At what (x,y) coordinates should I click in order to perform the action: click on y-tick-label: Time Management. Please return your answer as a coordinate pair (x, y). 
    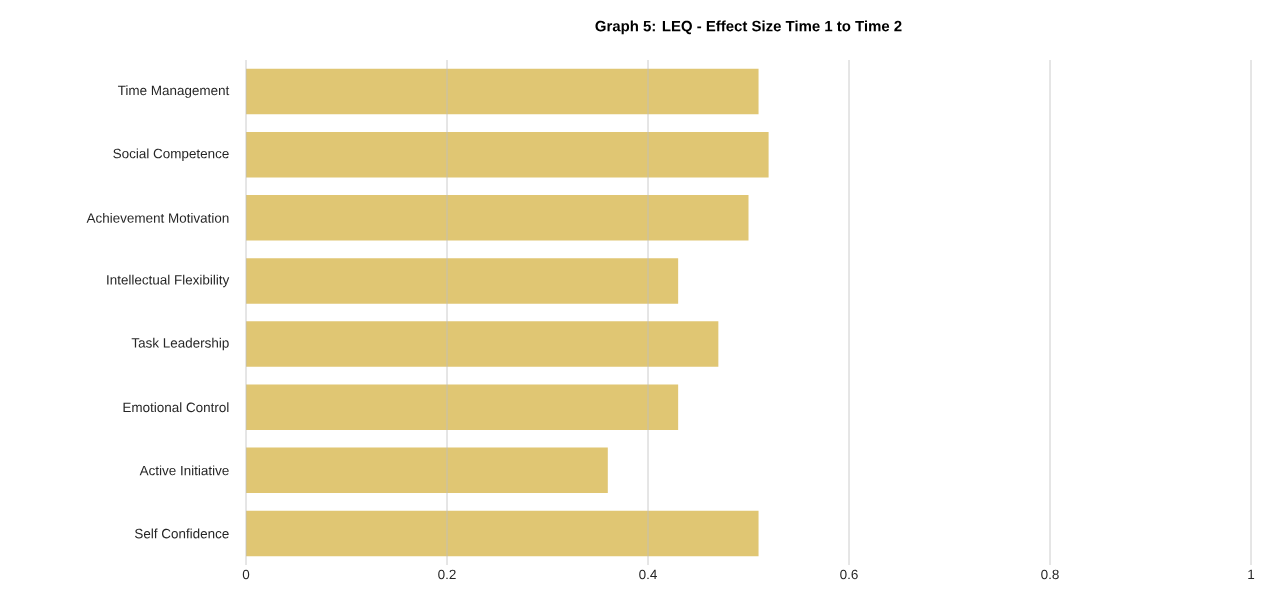
    Looking at the image, I should click on (173, 91).